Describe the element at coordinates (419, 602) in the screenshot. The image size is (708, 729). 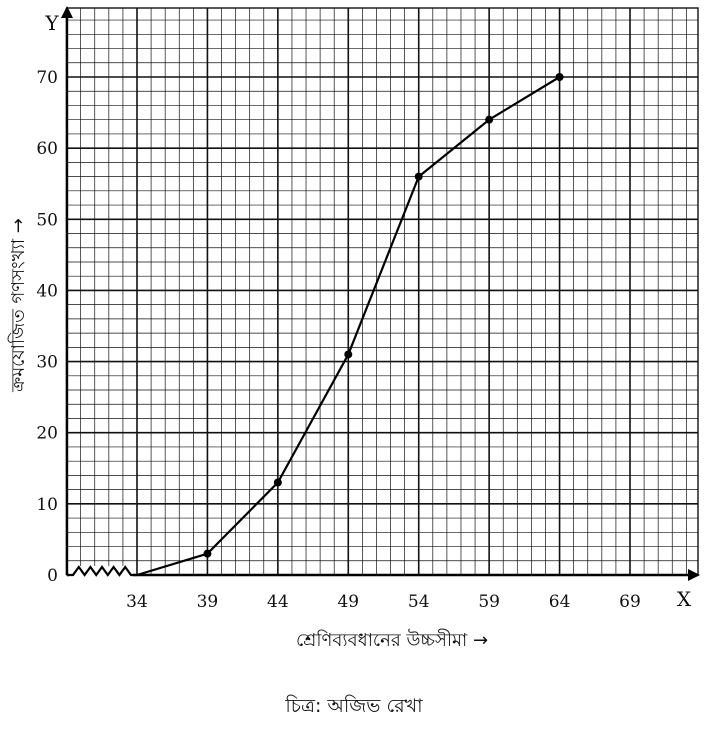
I see `x-tick-label: 54` at that location.